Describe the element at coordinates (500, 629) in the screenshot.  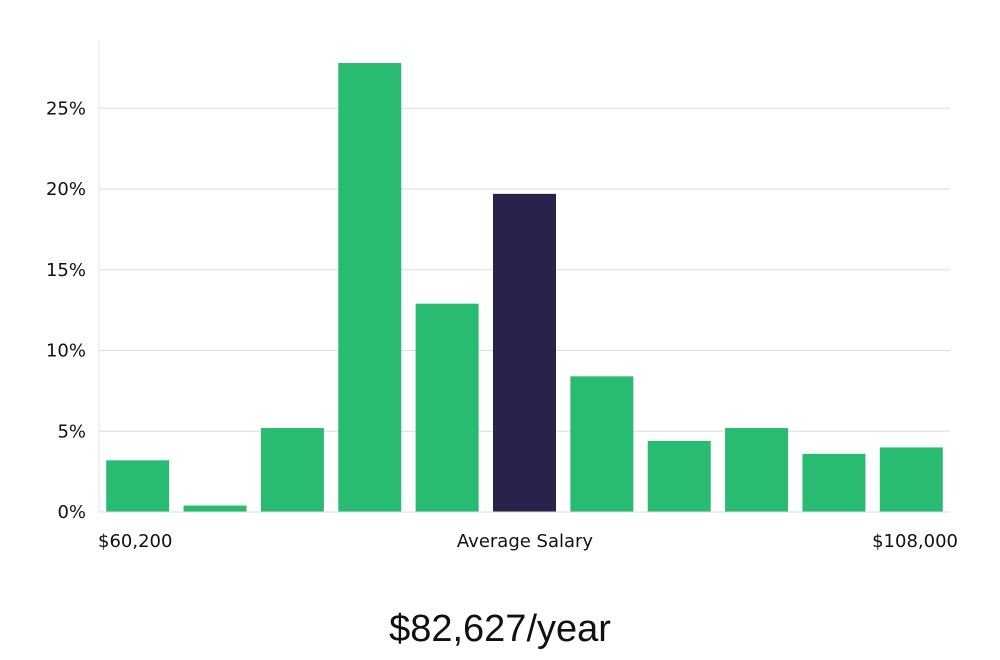
I see `average-salary-value: $82,627/year` at that location.